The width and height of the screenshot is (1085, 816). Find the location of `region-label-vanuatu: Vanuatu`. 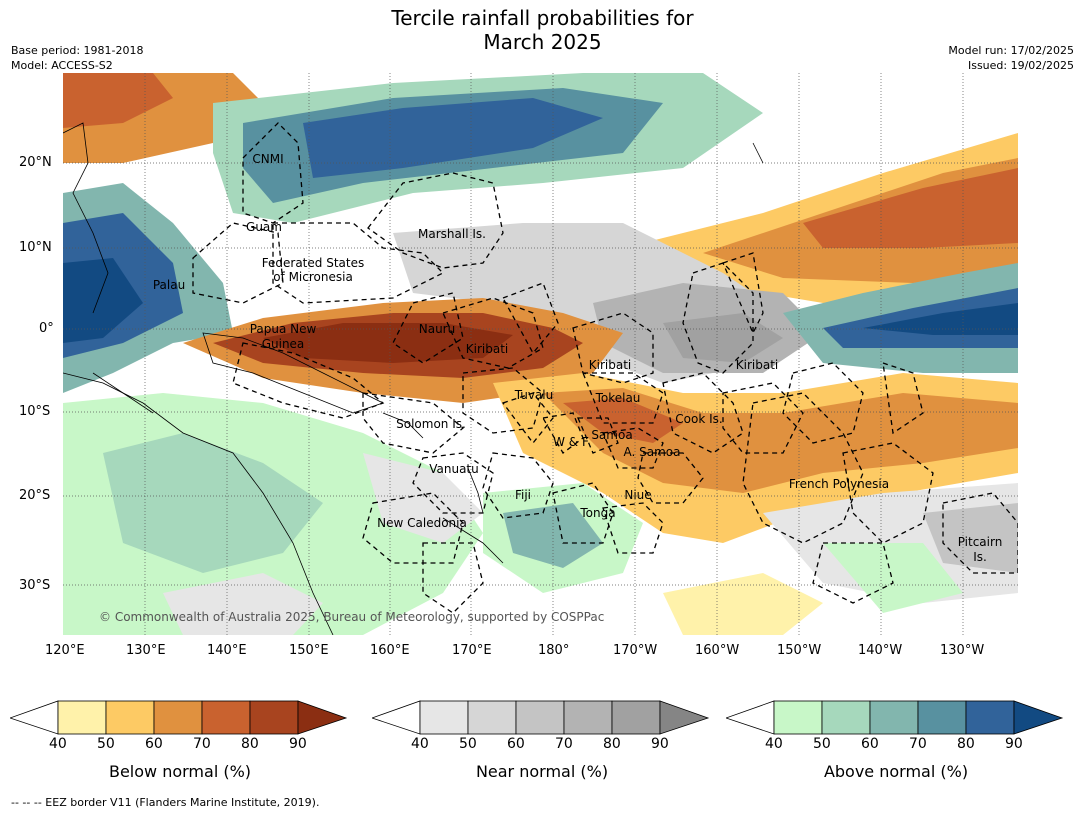

region-label-vanuatu: Vanuatu is located at coordinates (454, 469).